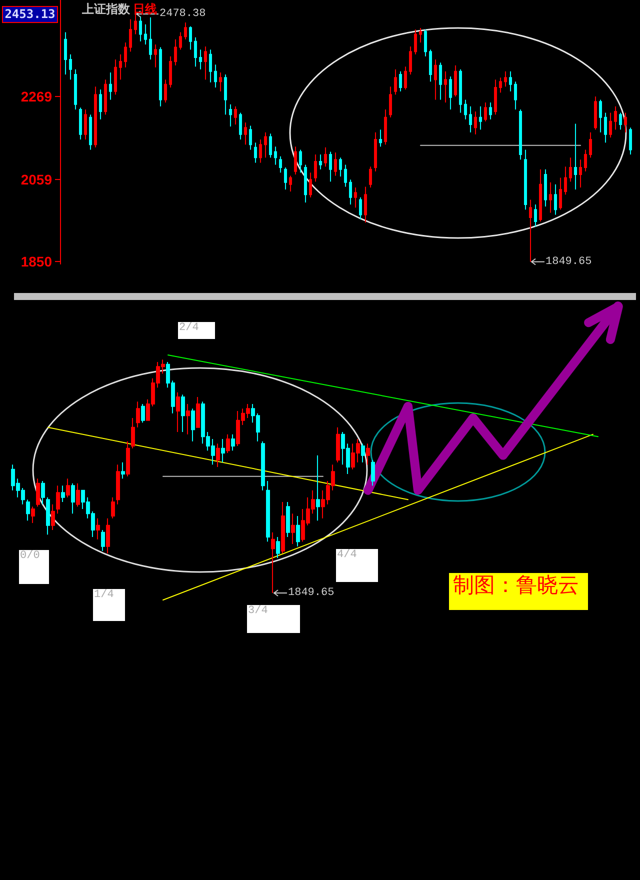 The width and height of the screenshot is (640, 880). I want to click on text: 2/4, so click(196, 330).